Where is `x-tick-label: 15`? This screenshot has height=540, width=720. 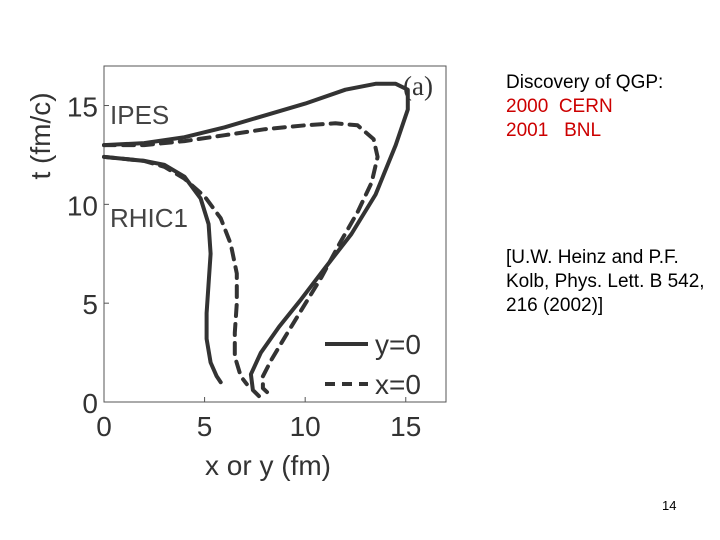 x-tick-label: 15 is located at coordinates (405, 426).